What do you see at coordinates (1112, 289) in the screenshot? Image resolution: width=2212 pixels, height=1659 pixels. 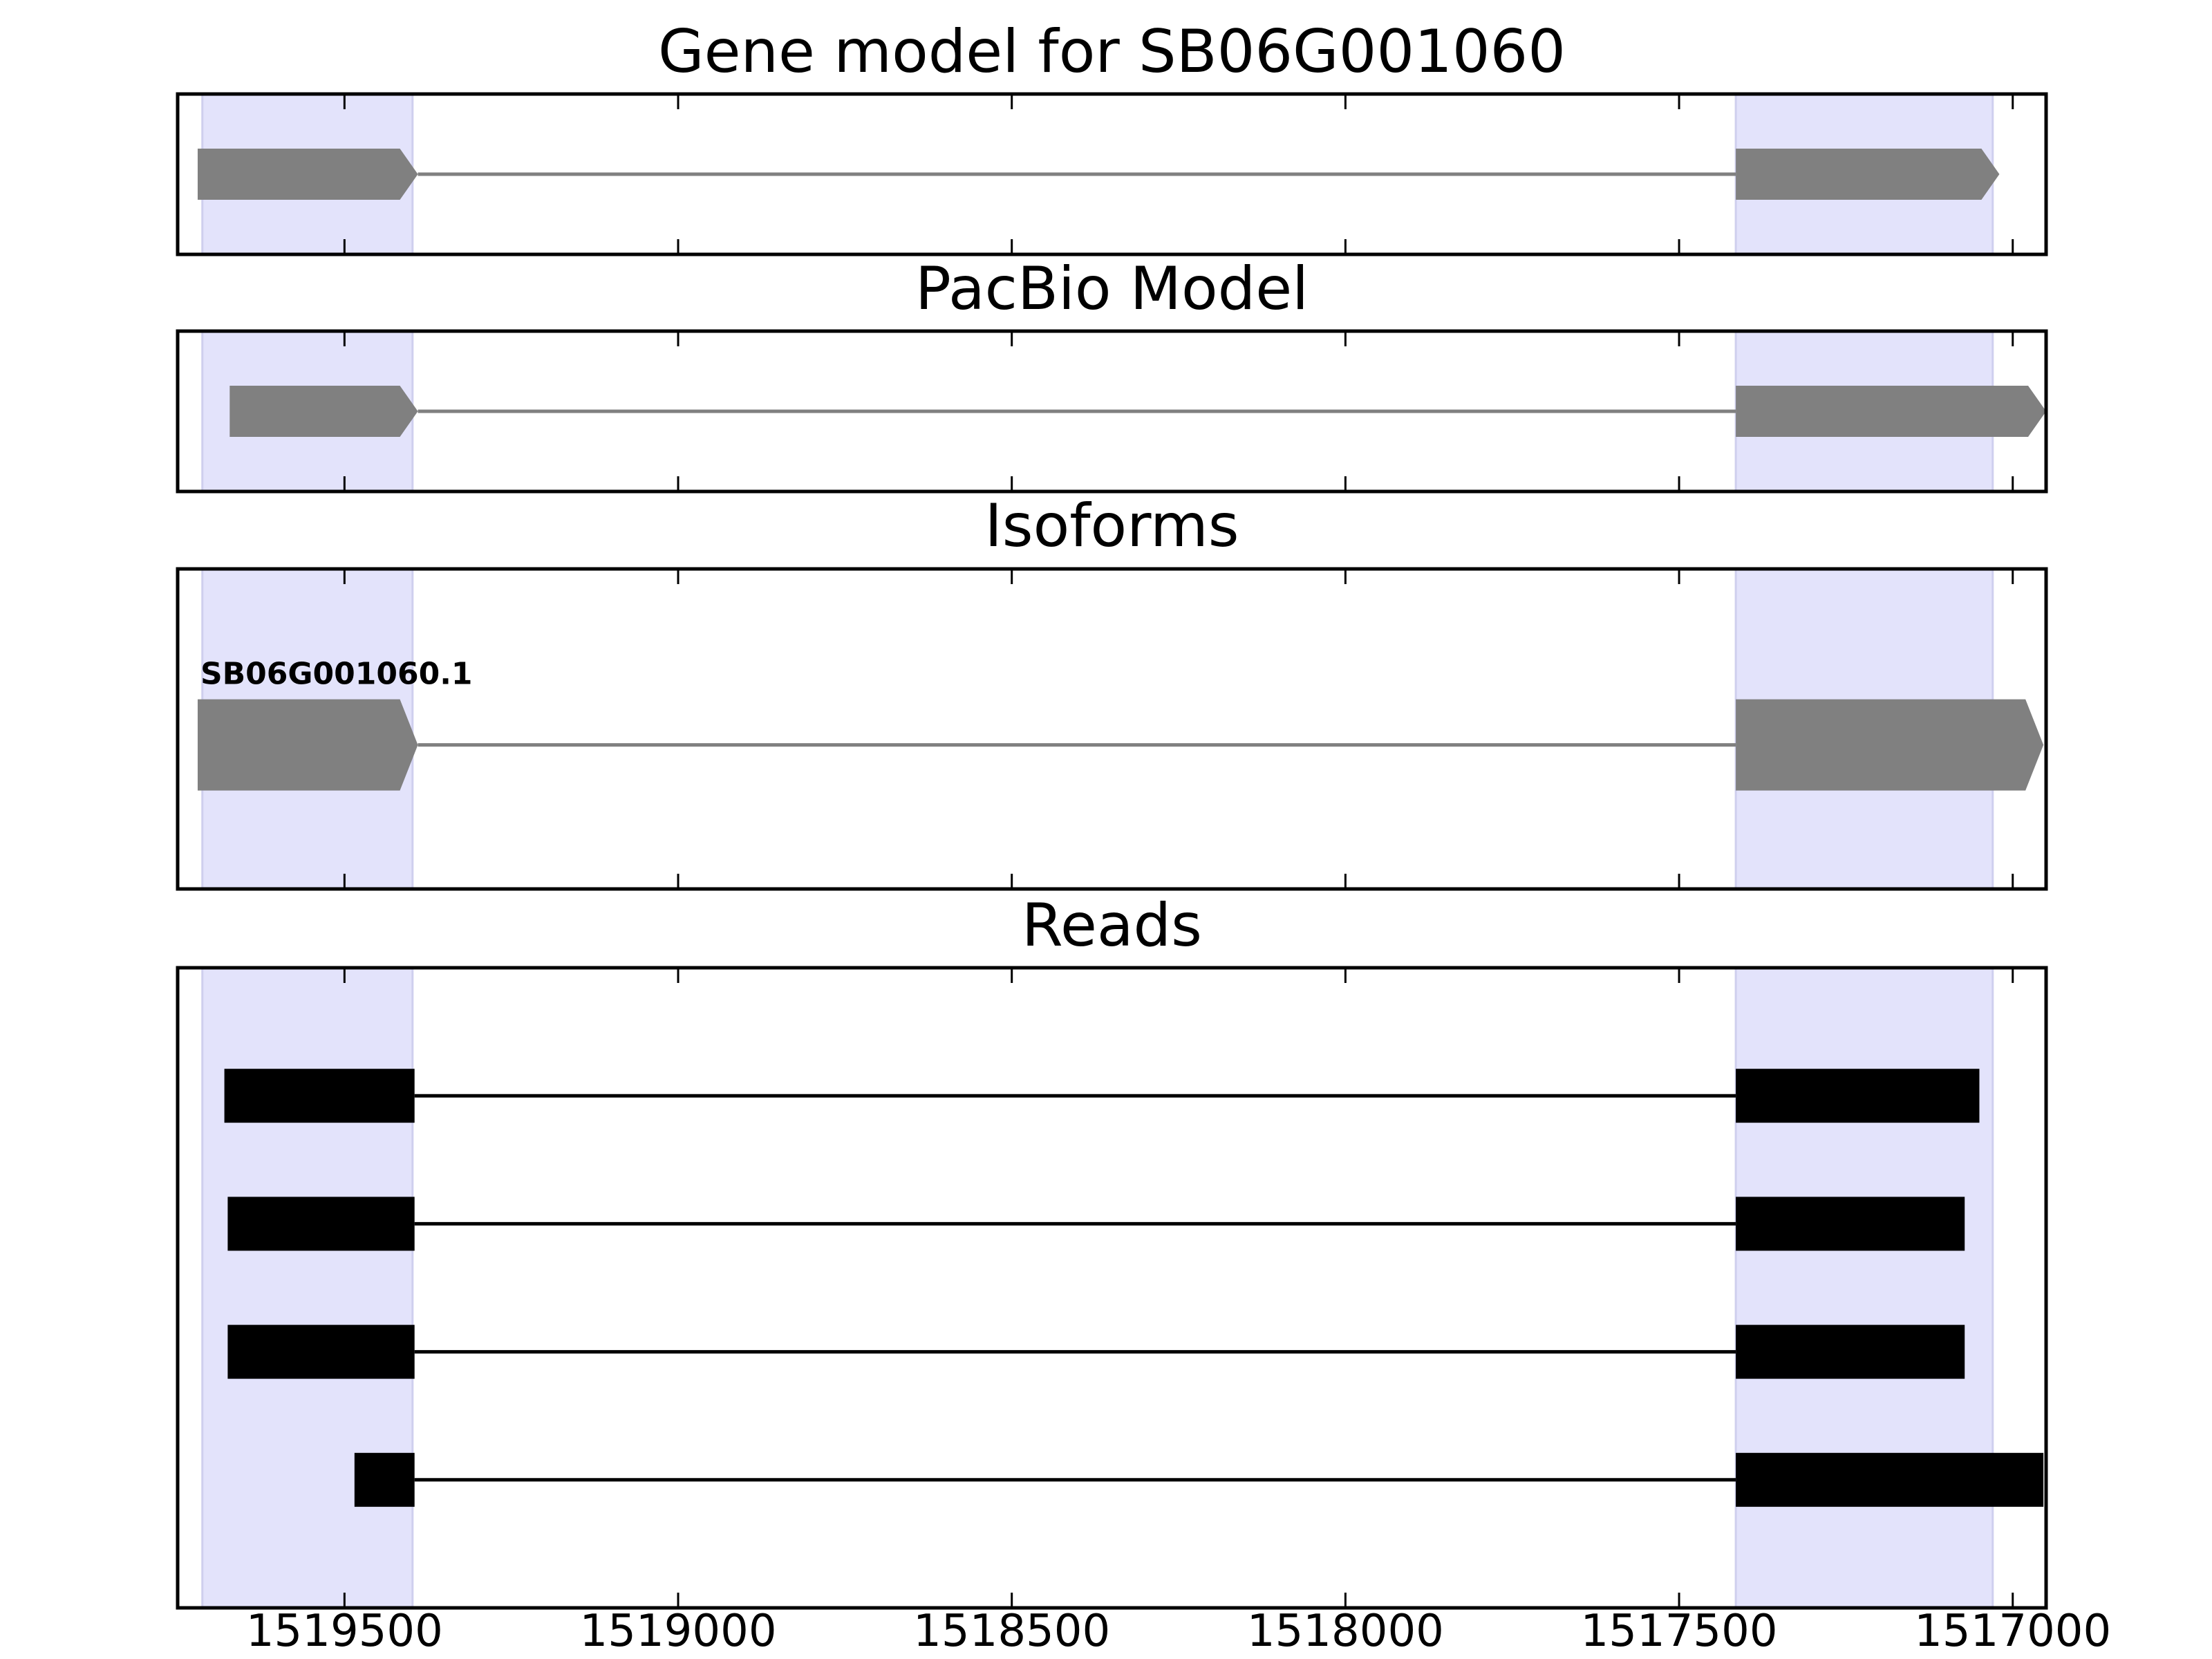 I see `panel-title: PacBio Model` at bounding box center [1112, 289].